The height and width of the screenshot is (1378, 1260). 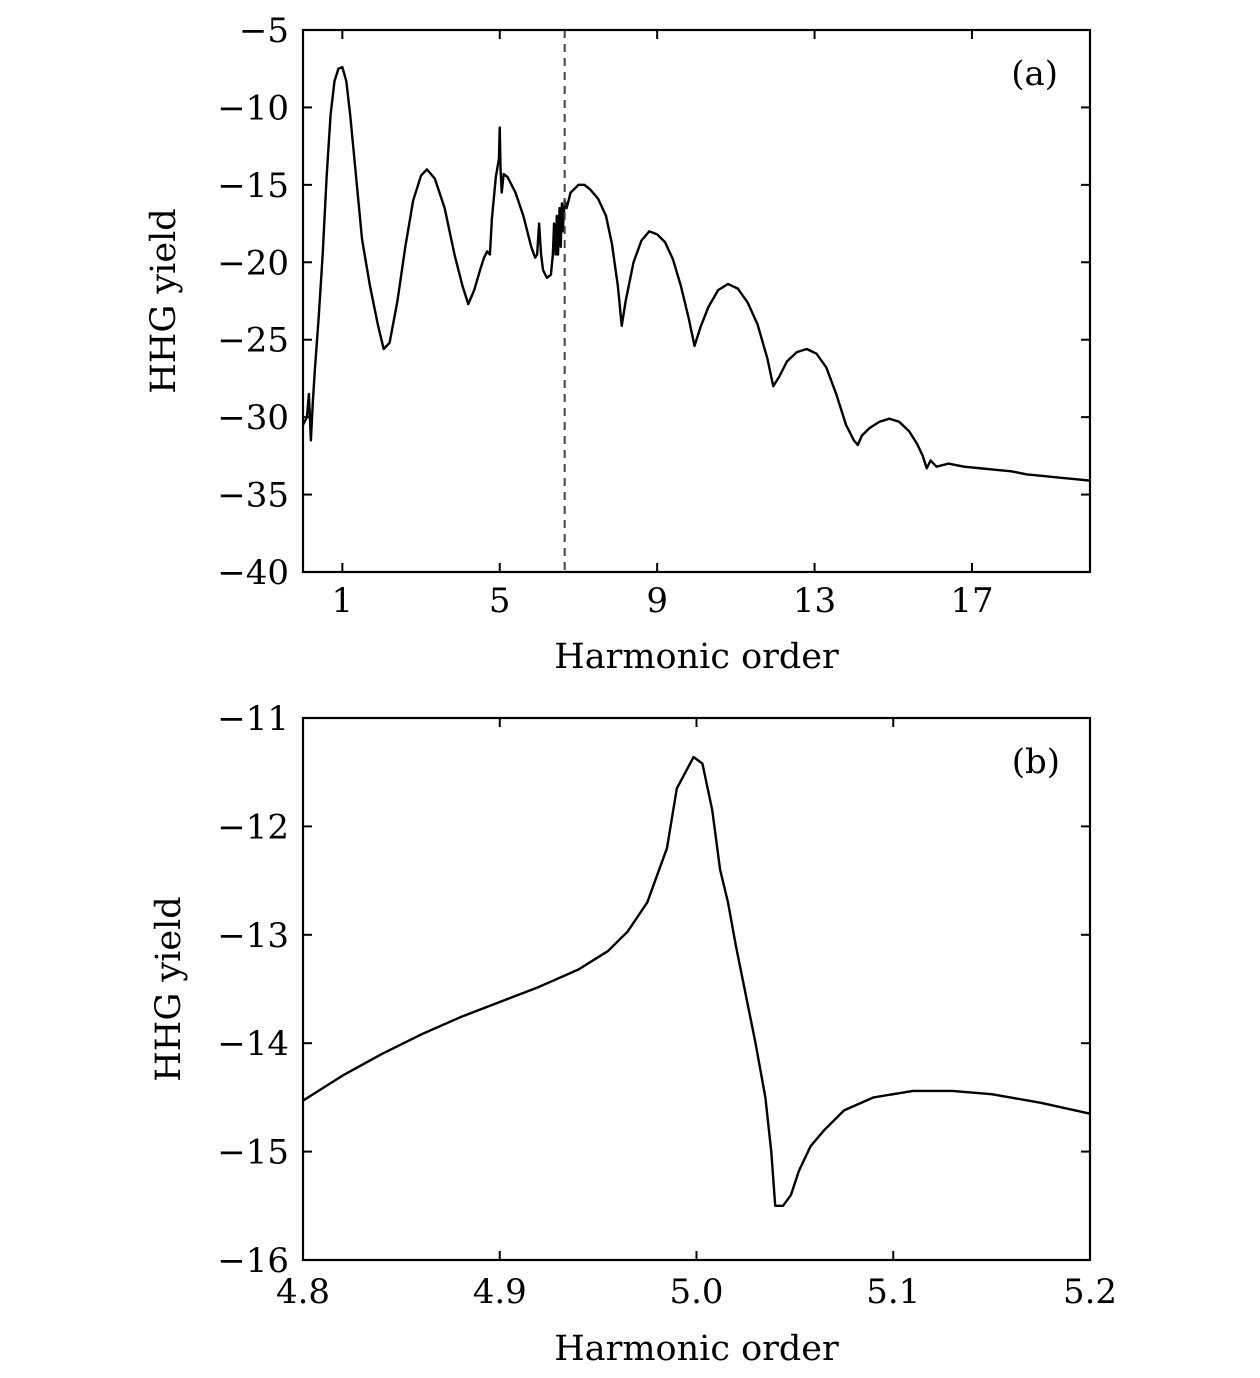 What do you see at coordinates (253, 341) in the screenshot?
I see `y-tick-label: −25` at bounding box center [253, 341].